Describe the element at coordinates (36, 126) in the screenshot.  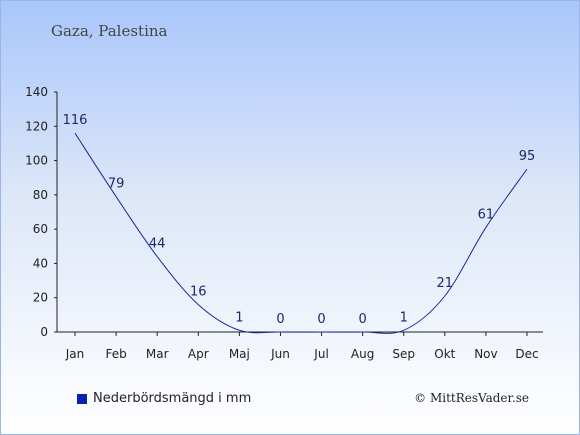
I see `y-tick-label: 120` at that location.